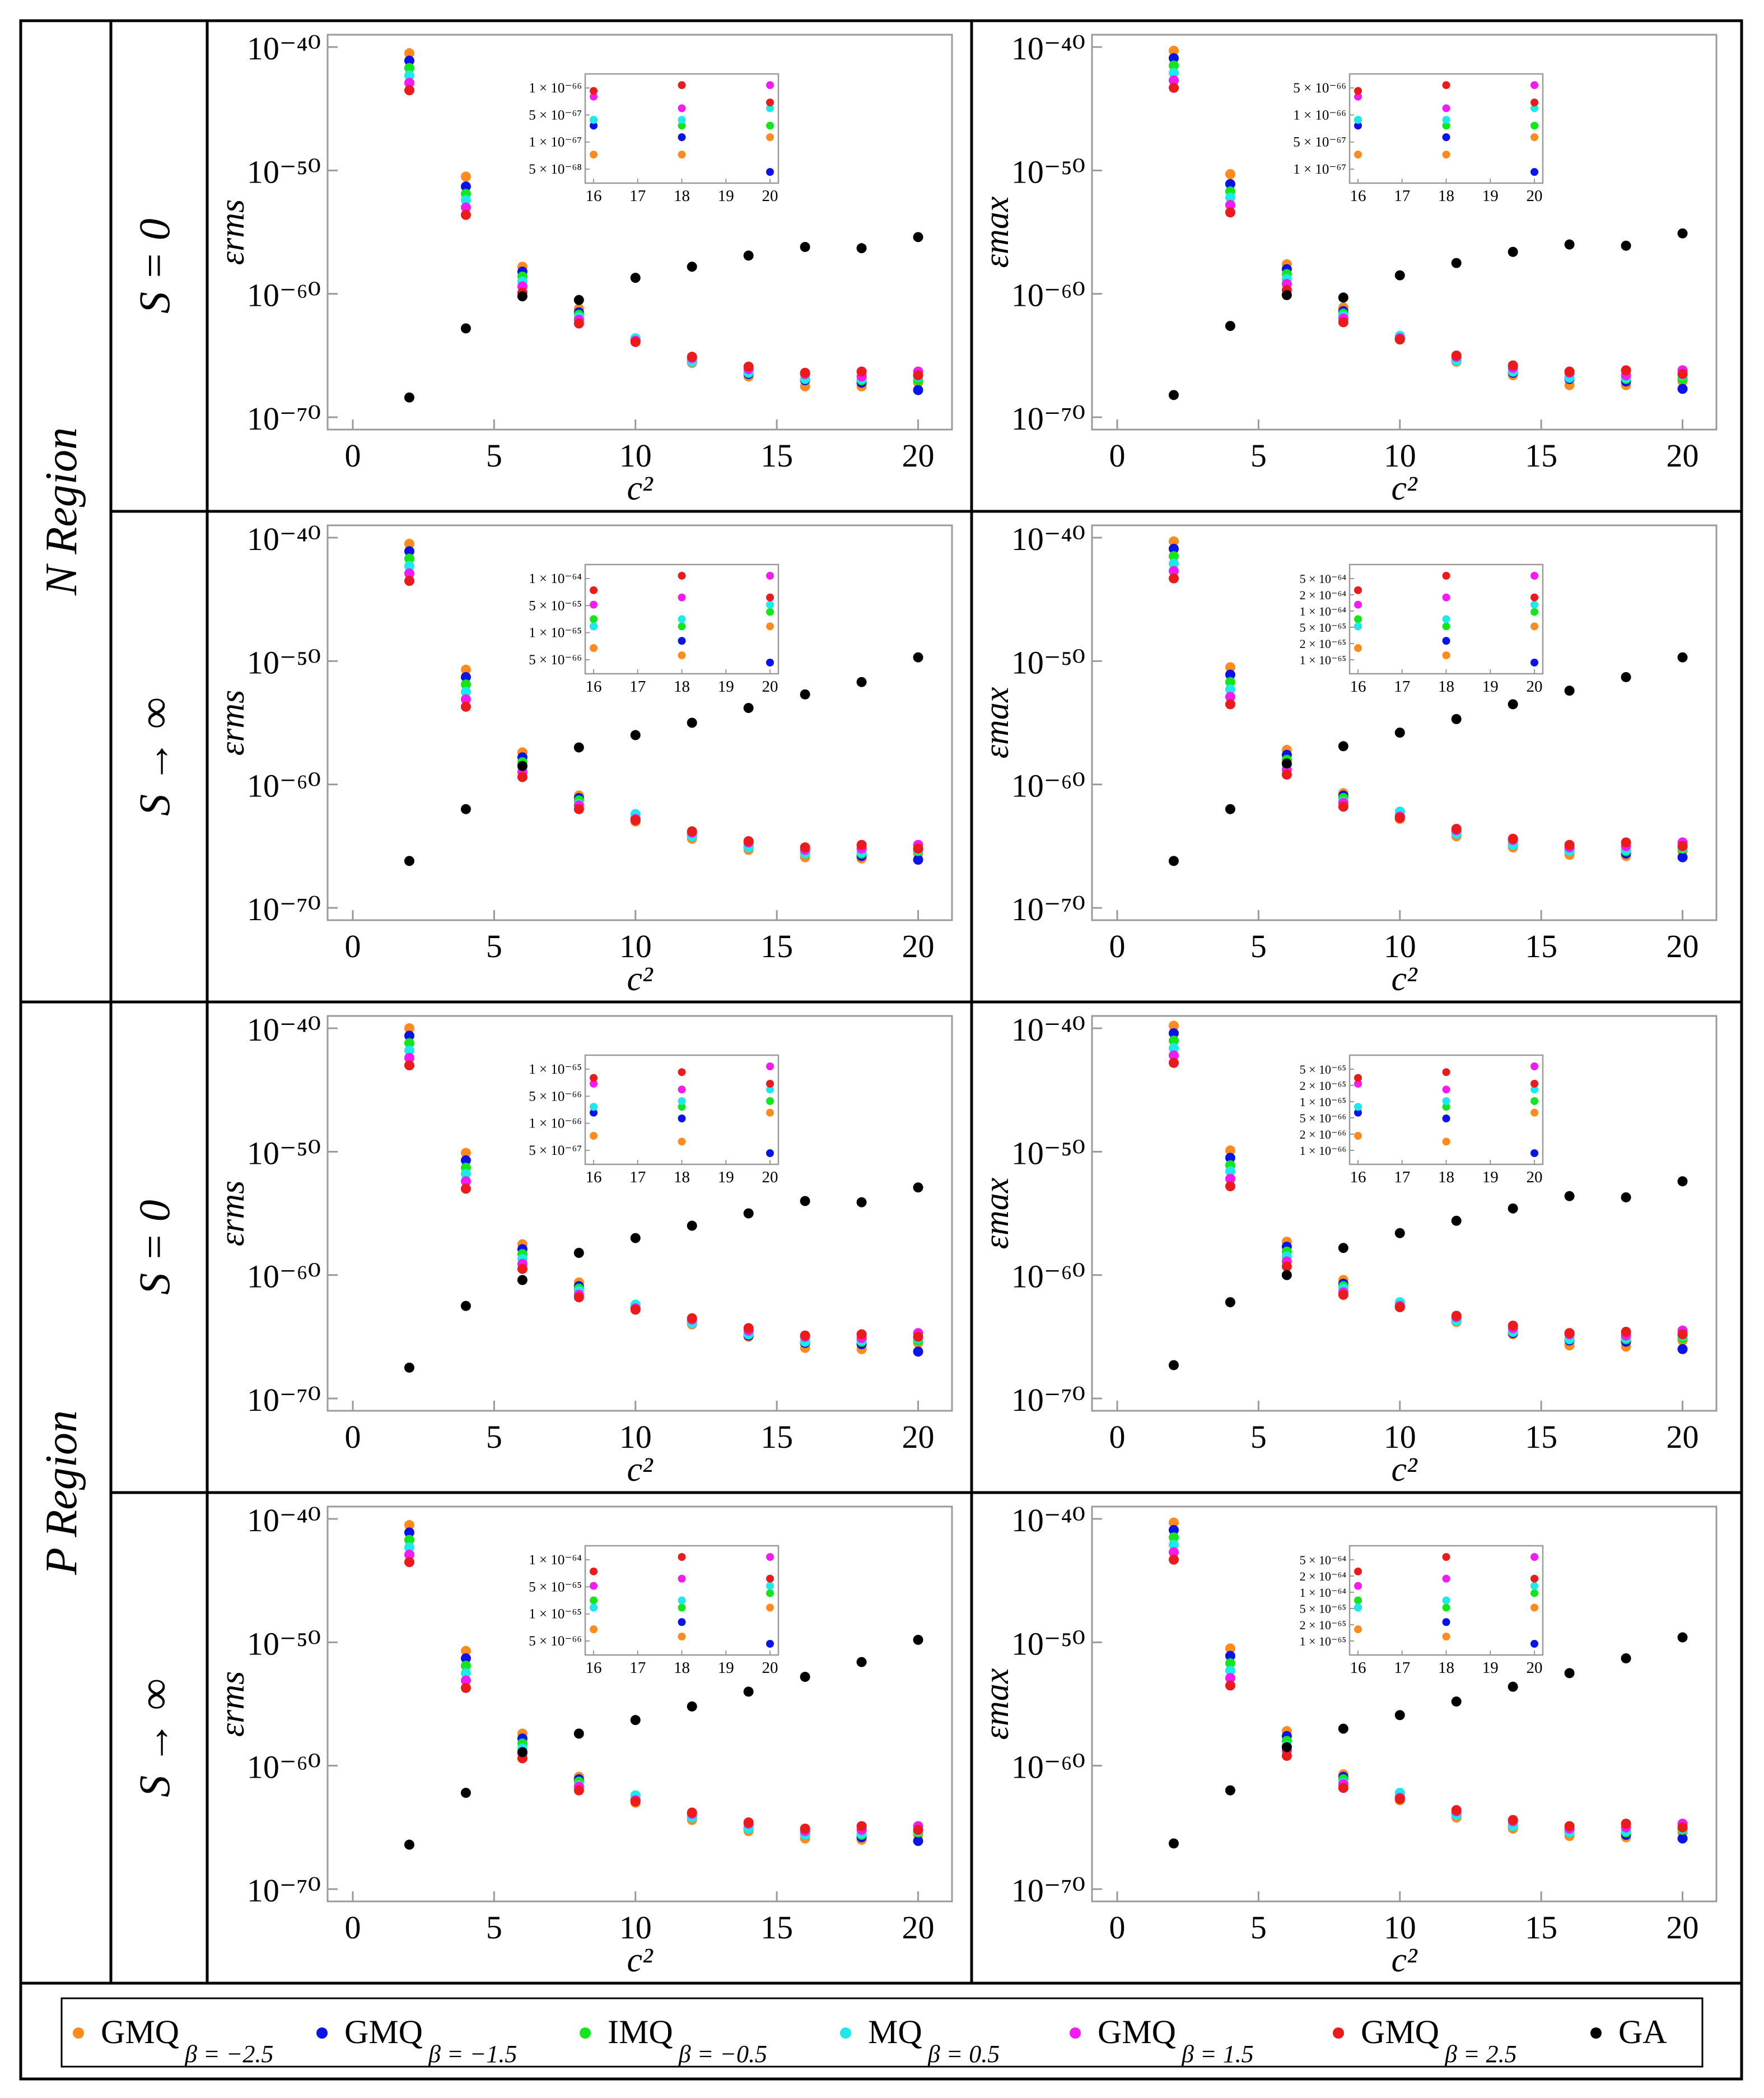 The image size is (1764, 2098). I want to click on x-tick-label: 5, so click(494, 1928).